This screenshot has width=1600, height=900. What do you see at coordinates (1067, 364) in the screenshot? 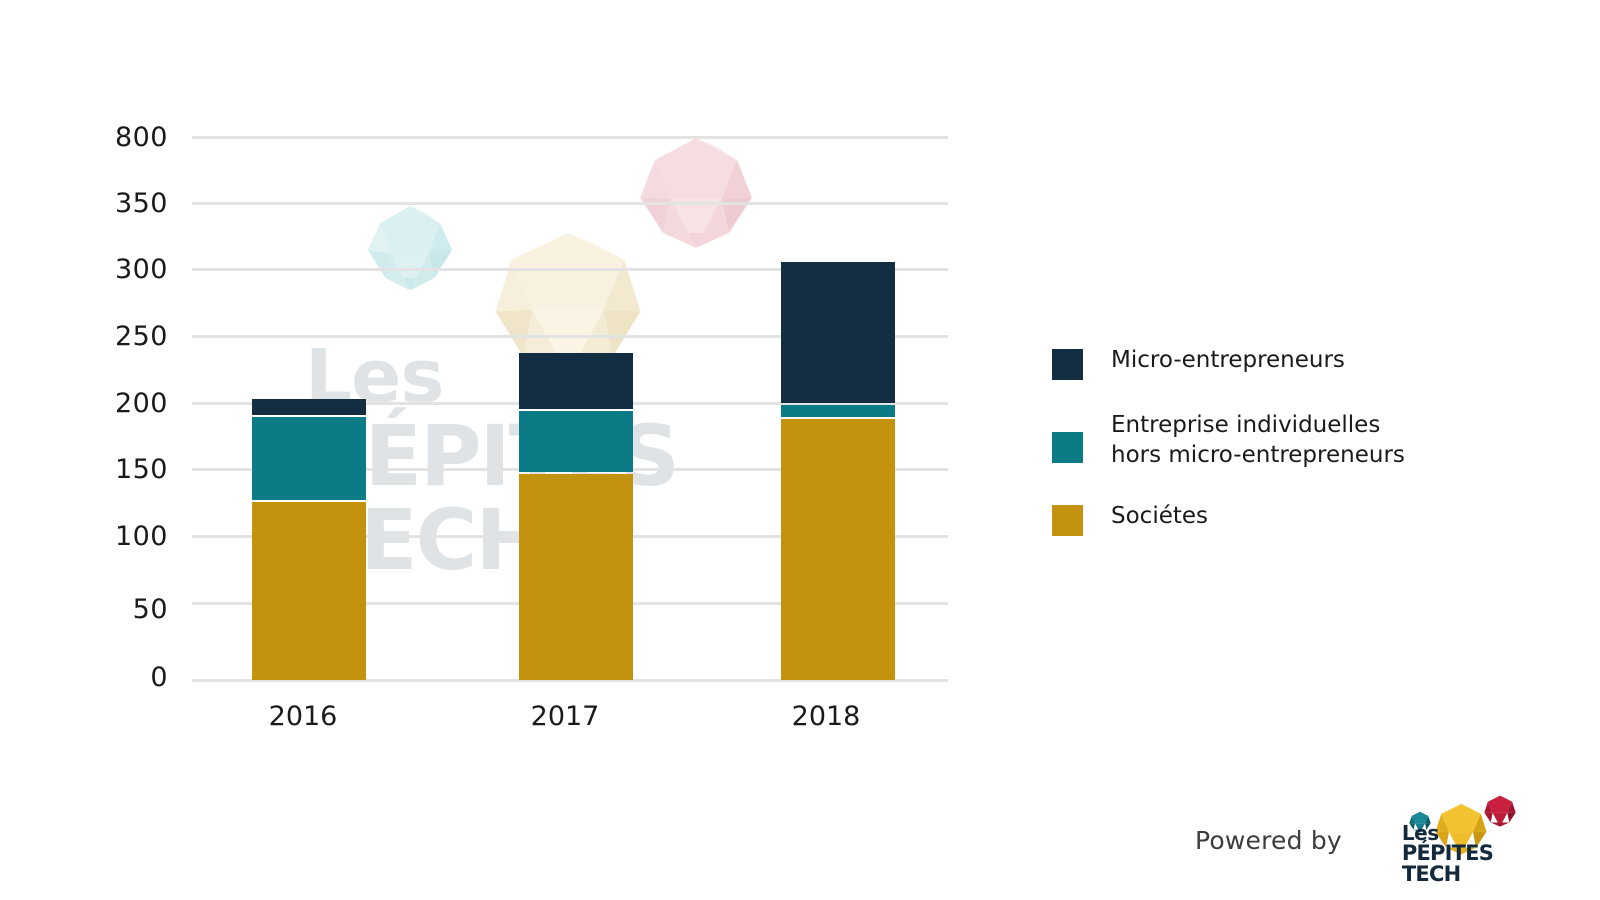
I see `legend-swatch-micro-entrepreneurs` at bounding box center [1067, 364].